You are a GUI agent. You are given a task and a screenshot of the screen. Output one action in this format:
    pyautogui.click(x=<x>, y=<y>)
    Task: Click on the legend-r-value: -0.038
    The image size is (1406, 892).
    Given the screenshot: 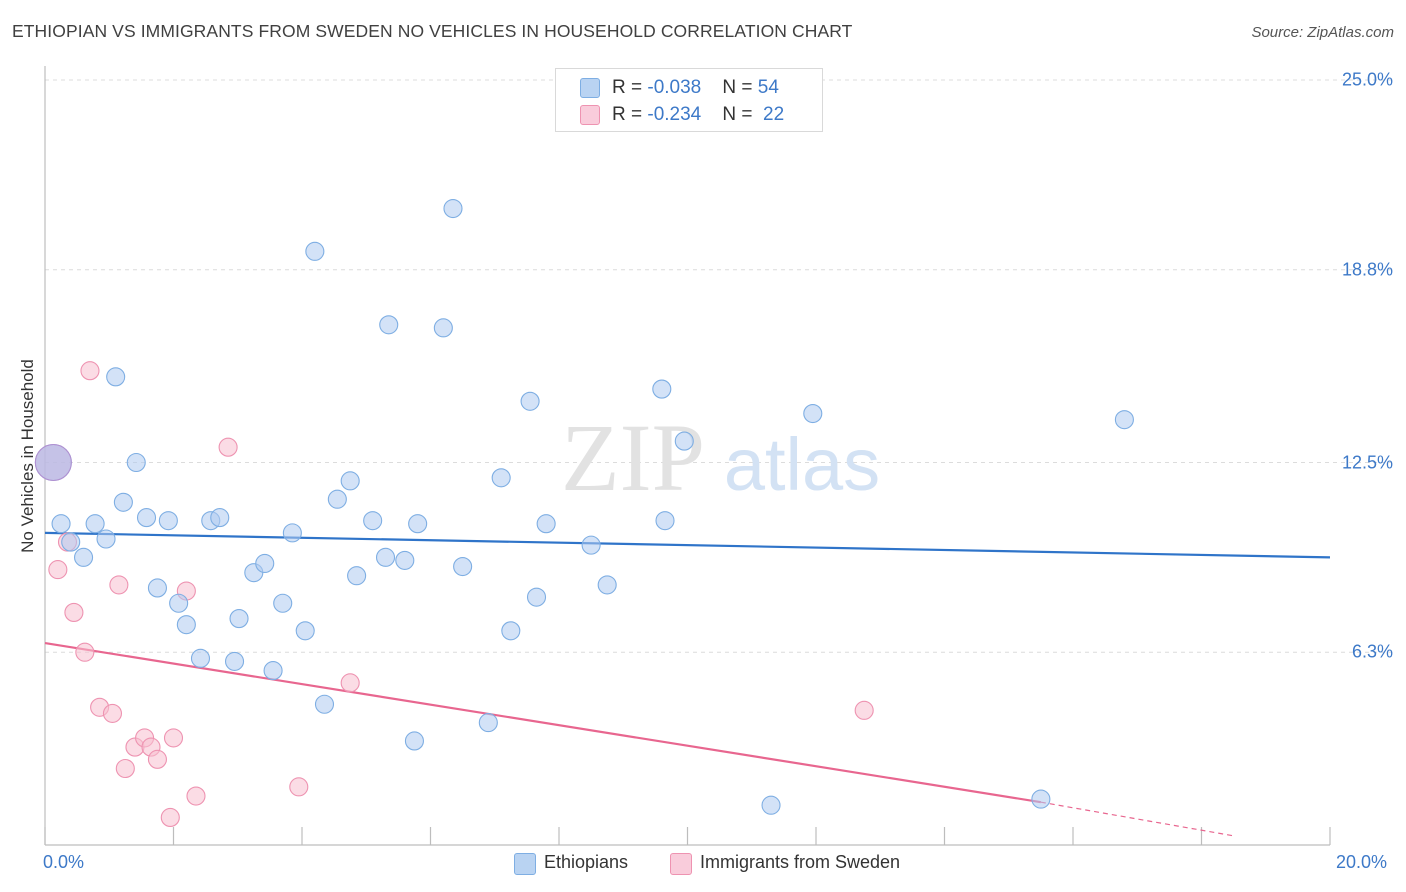 What is the action you would take?
    pyautogui.click(x=674, y=87)
    